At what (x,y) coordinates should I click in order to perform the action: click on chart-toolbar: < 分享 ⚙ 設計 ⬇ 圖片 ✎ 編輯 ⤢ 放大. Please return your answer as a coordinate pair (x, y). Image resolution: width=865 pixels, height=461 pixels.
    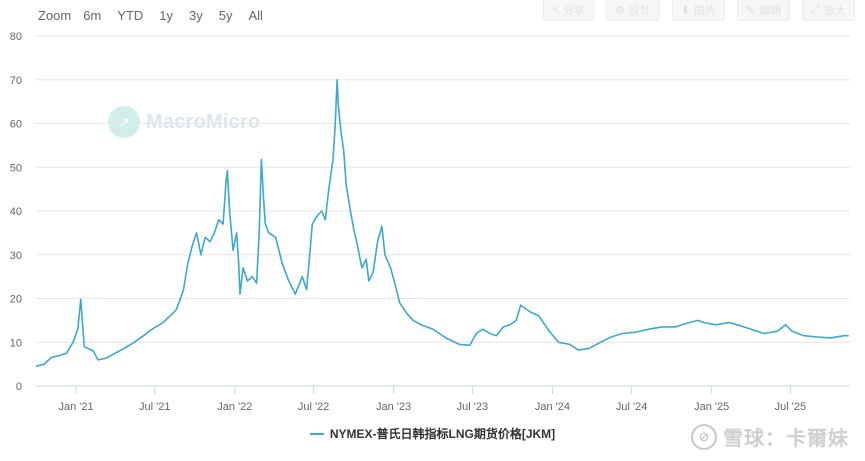
    Looking at the image, I should click on (699, 10).